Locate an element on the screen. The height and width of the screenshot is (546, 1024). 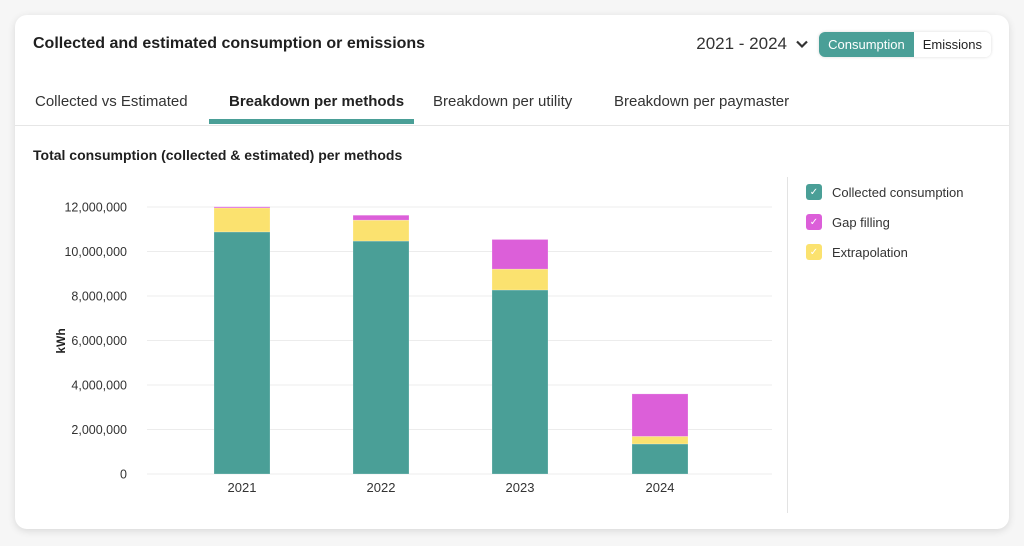
legend-item: ✓ Collected consumption is located at coordinates (885, 192).